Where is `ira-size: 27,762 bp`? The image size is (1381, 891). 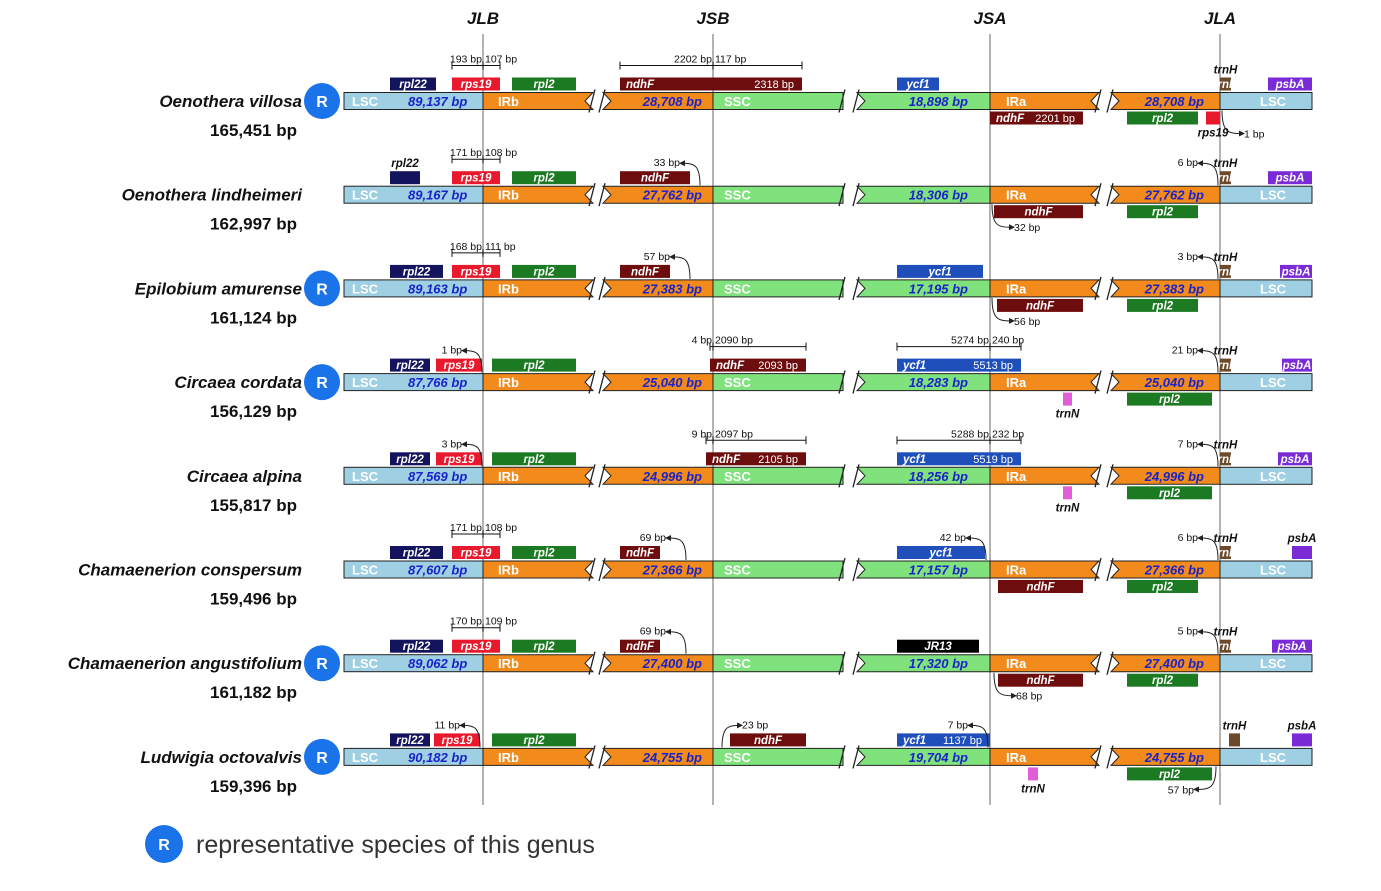
ira-size: 27,762 bp is located at coordinates (1174, 195).